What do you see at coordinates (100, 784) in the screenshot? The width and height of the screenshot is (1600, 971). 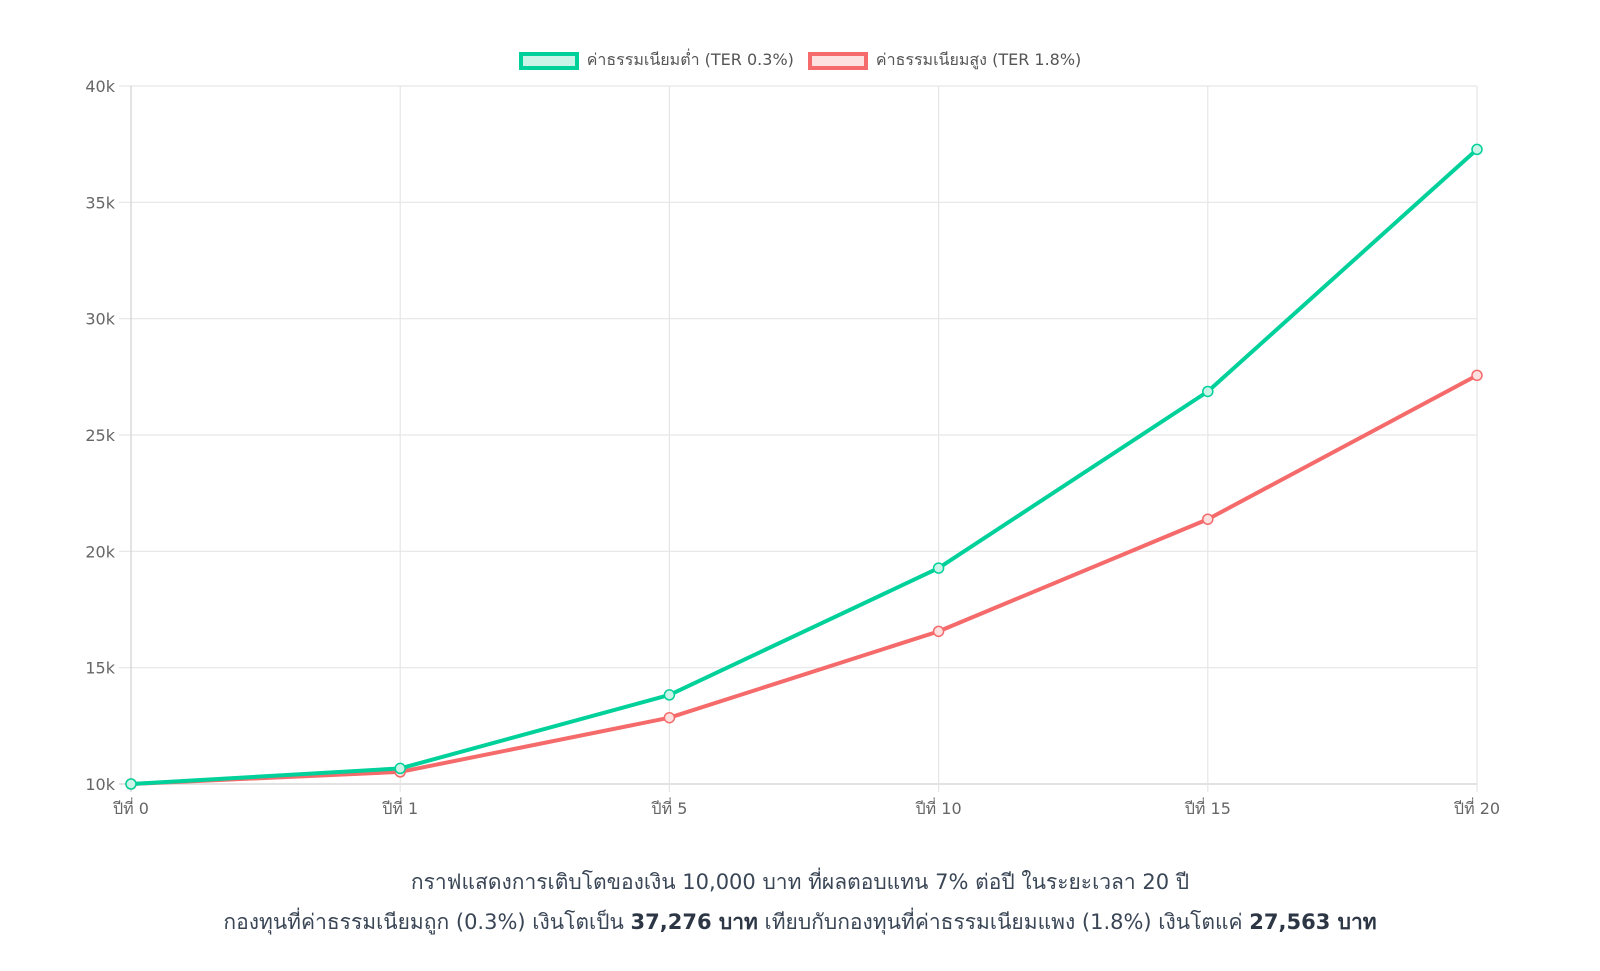 I see `y-tick-label: 10k` at bounding box center [100, 784].